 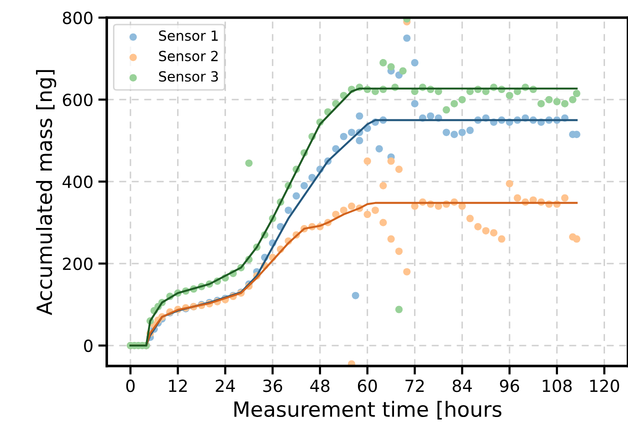 I want to click on x-tick-label: 0, so click(x=130, y=386).